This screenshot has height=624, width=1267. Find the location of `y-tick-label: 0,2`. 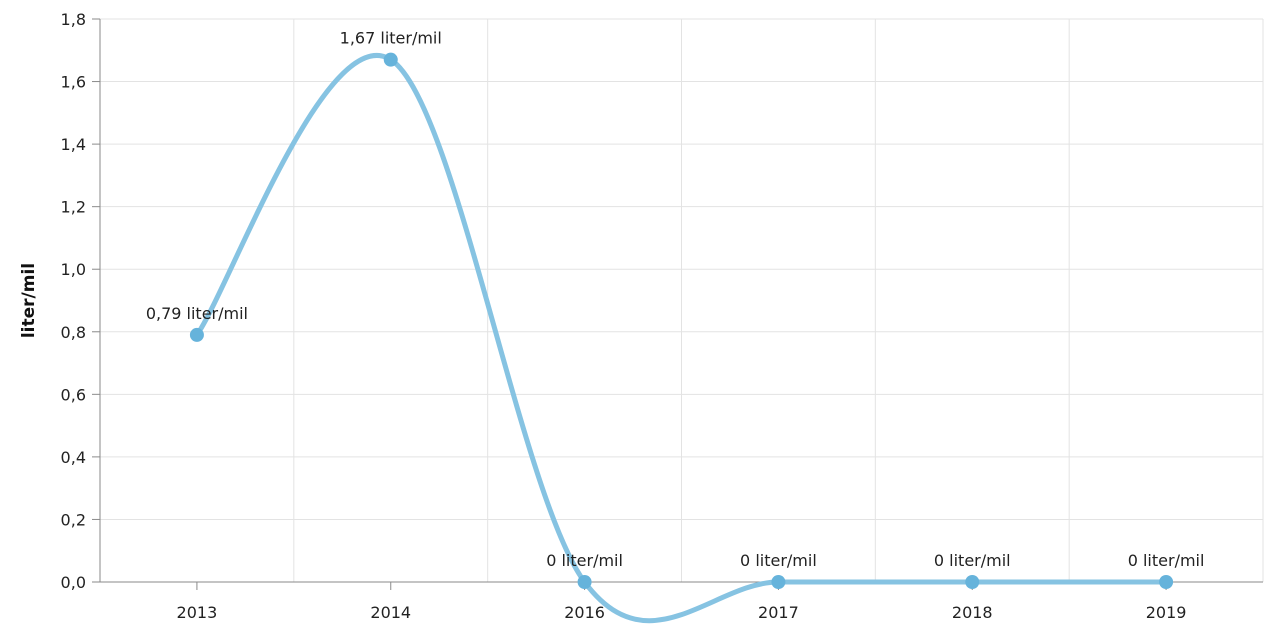

y-tick-label: 0,2 is located at coordinates (73, 519).